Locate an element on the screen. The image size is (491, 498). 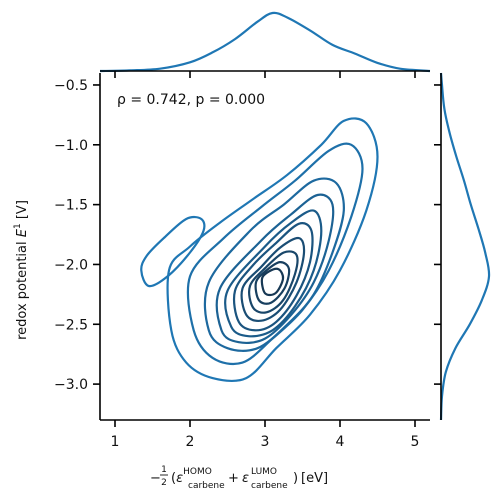
y-axis-title-sup: 1 is located at coordinates (18, 226).